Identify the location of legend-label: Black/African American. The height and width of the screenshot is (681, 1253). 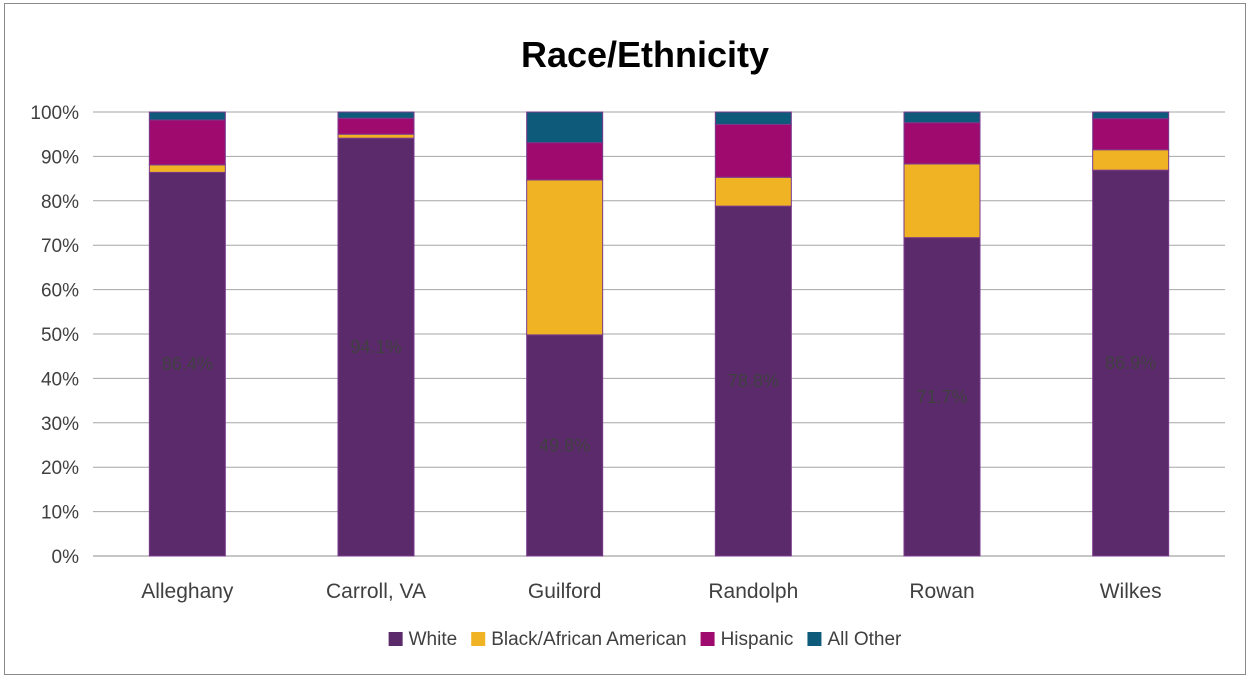
(588, 639).